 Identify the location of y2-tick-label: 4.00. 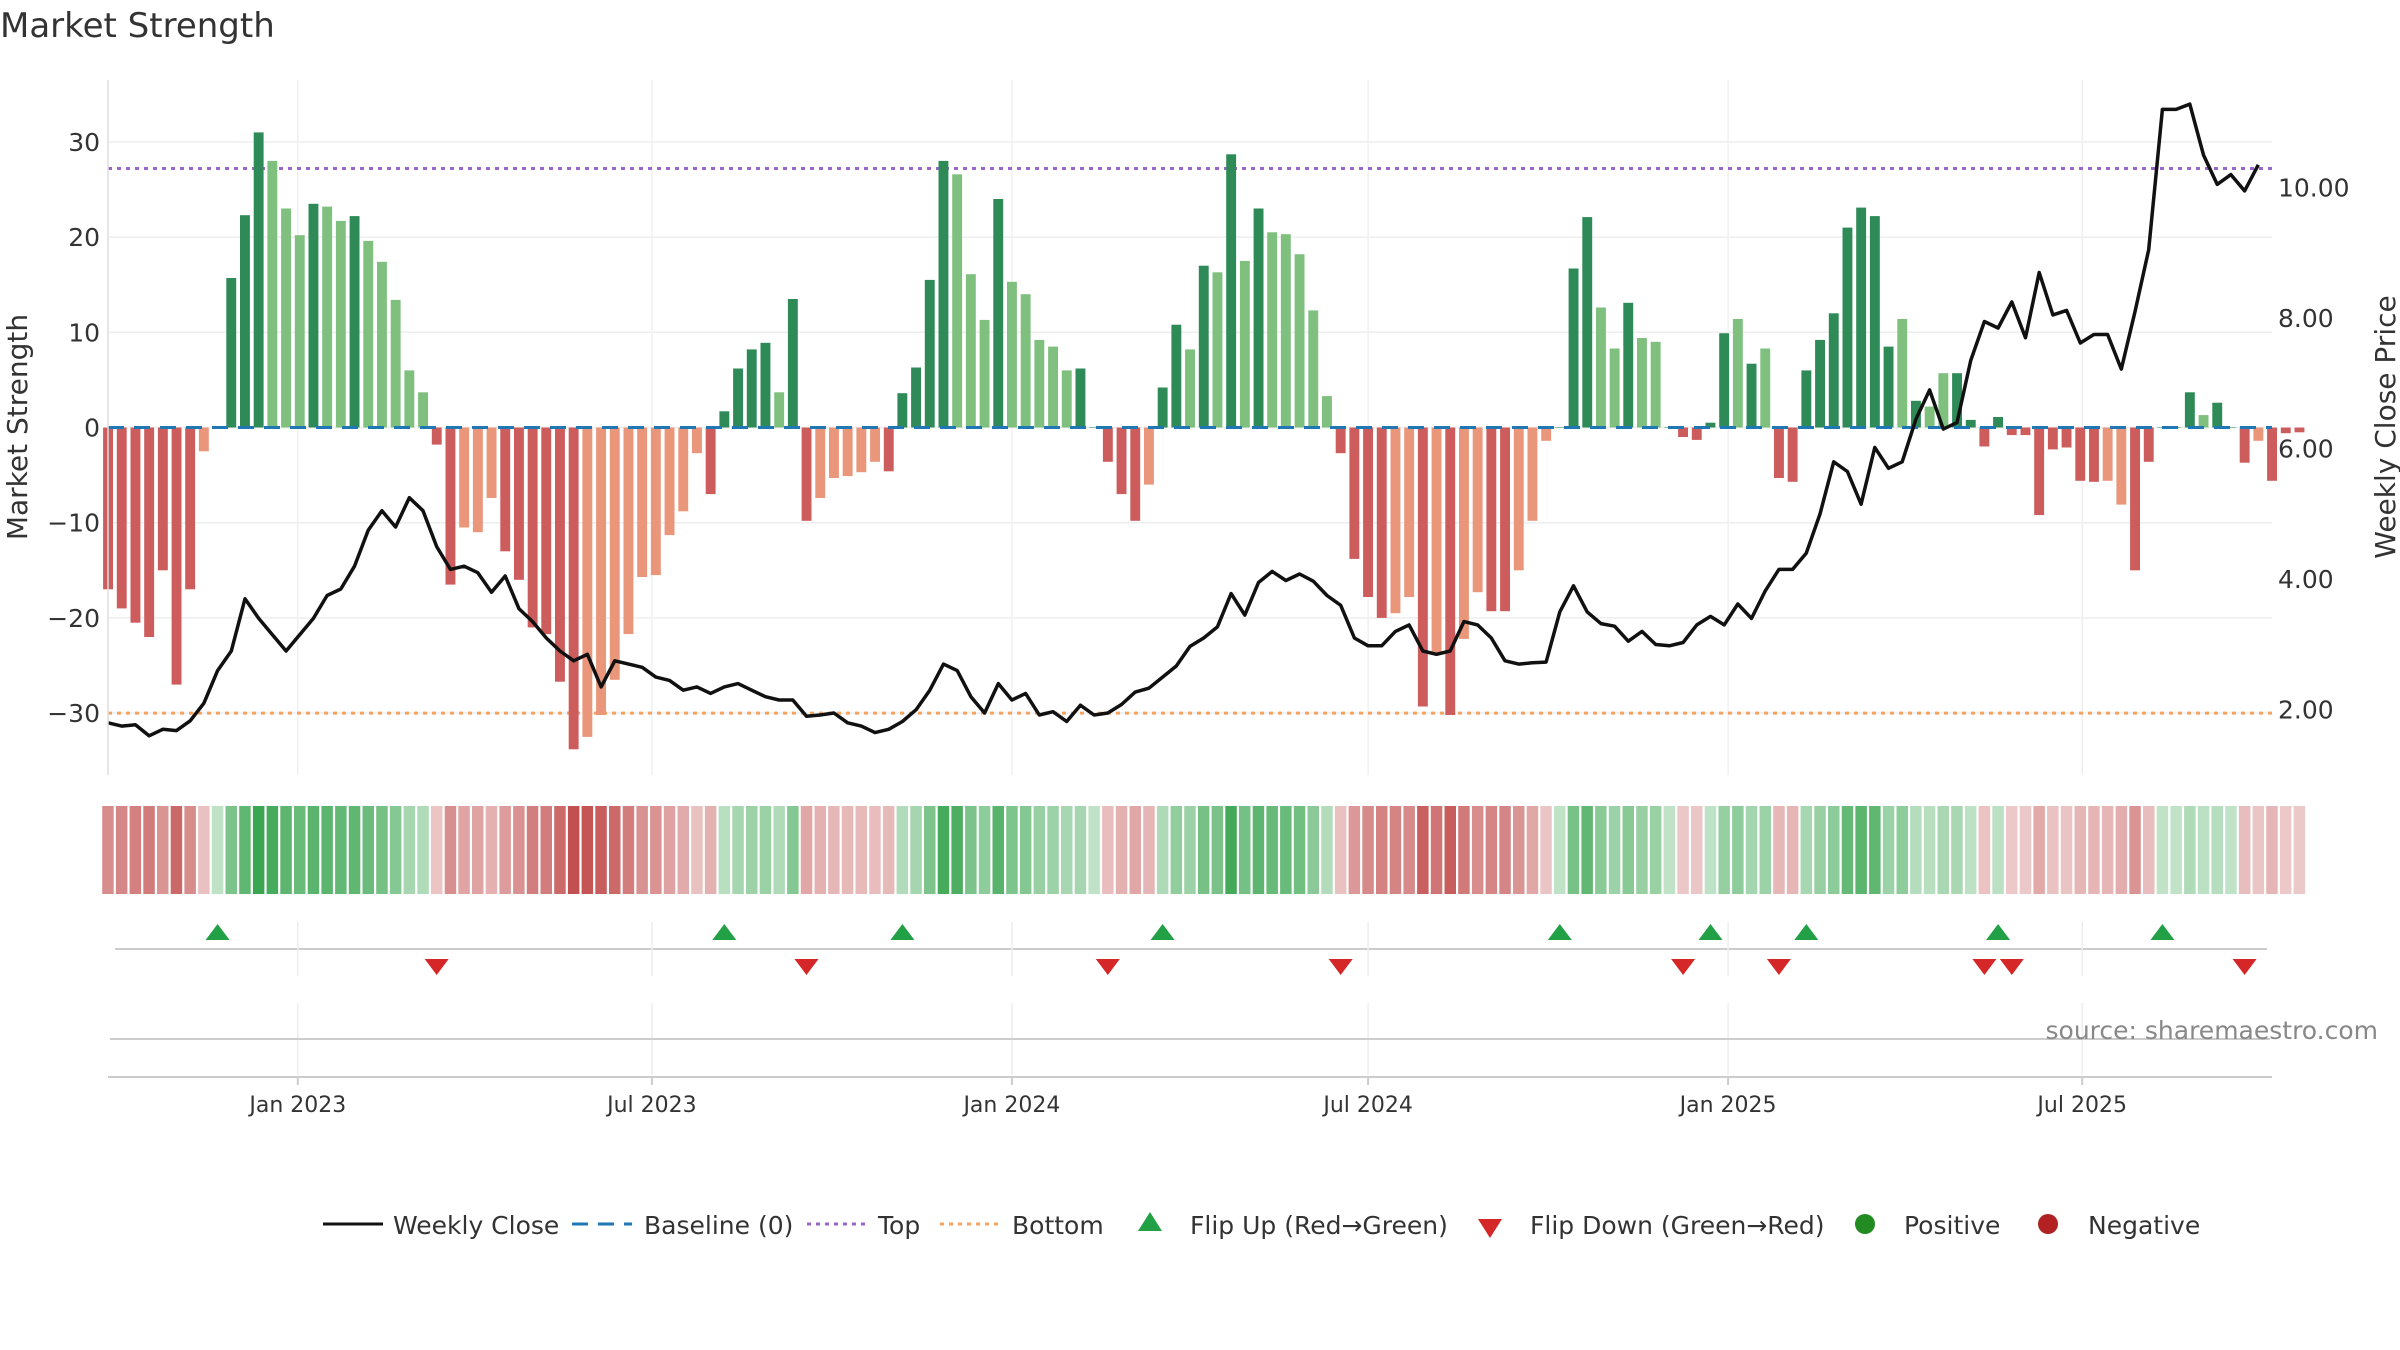
(2306, 579).